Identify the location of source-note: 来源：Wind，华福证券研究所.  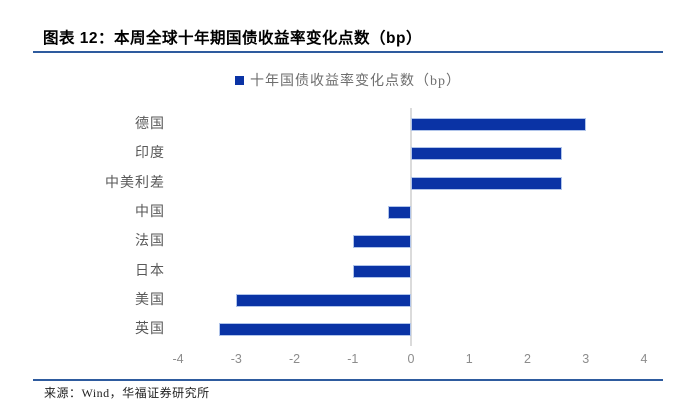
(127, 393).